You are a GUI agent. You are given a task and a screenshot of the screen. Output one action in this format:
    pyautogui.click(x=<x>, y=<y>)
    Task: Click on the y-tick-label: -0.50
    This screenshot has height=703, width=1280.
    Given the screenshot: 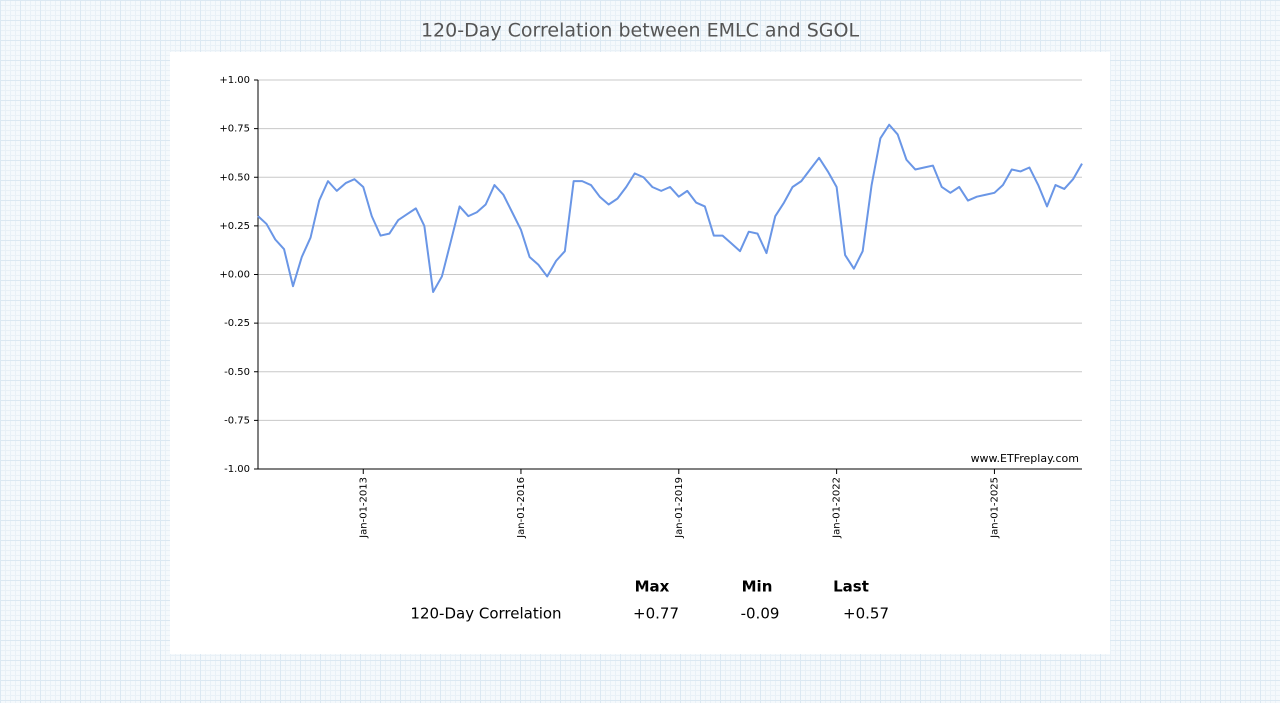 What is the action you would take?
    pyautogui.click(x=237, y=372)
    